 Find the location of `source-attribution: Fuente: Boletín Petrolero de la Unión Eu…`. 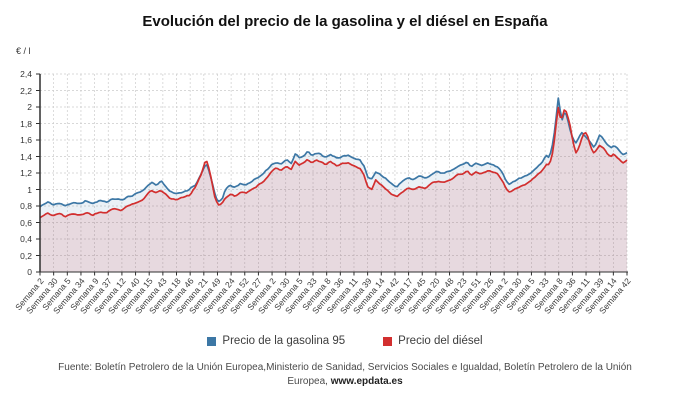

source-attribution: Fuente: Boletín Petrolero de la Unión Eu… is located at coordinates (345, 375).